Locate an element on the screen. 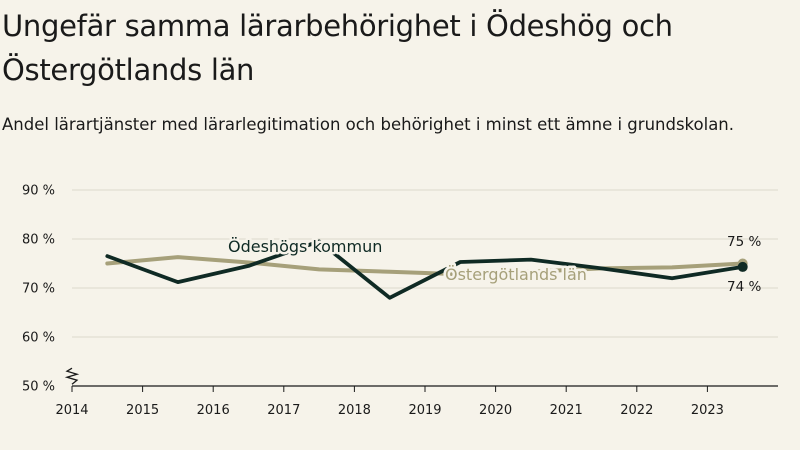 This screenshot has height=450, width=800. x-tick-label: 2018 is located at coordinates (354, 410).